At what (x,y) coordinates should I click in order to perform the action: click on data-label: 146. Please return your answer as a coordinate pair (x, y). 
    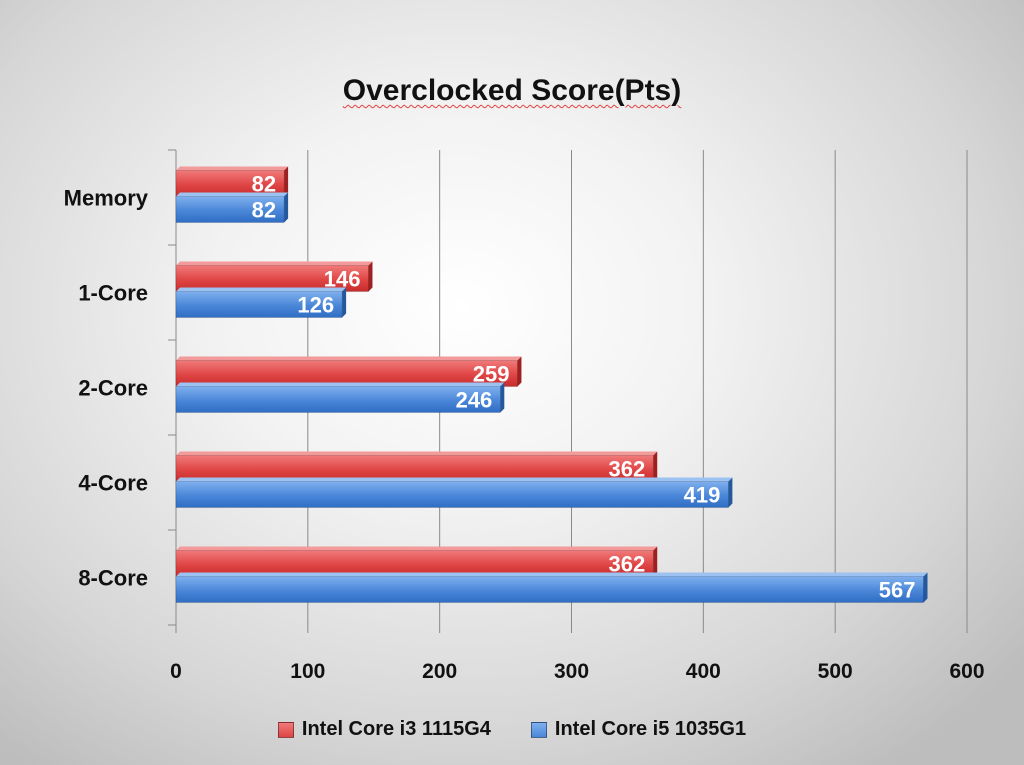
    Looking at the image, I should click on (342, 279).